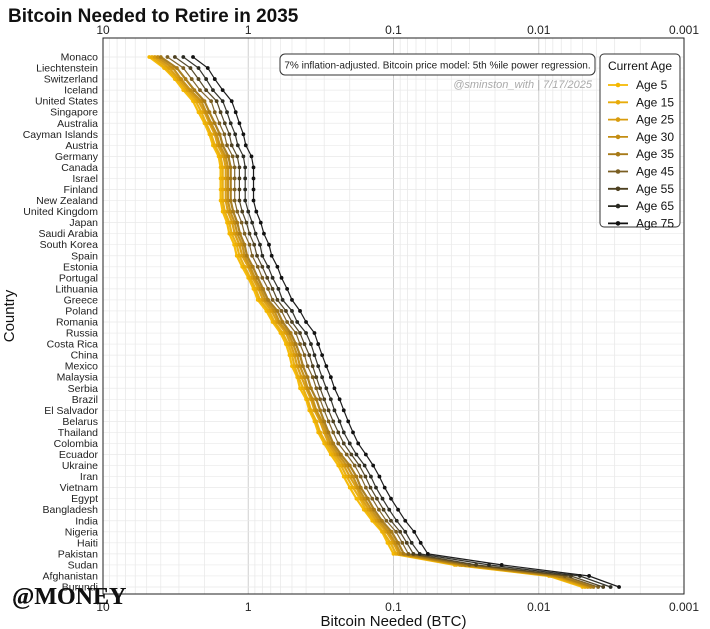 The height and width of the screenshot is (629, 710). I want to click on y-tick-label: Finland, so click(81, 190).